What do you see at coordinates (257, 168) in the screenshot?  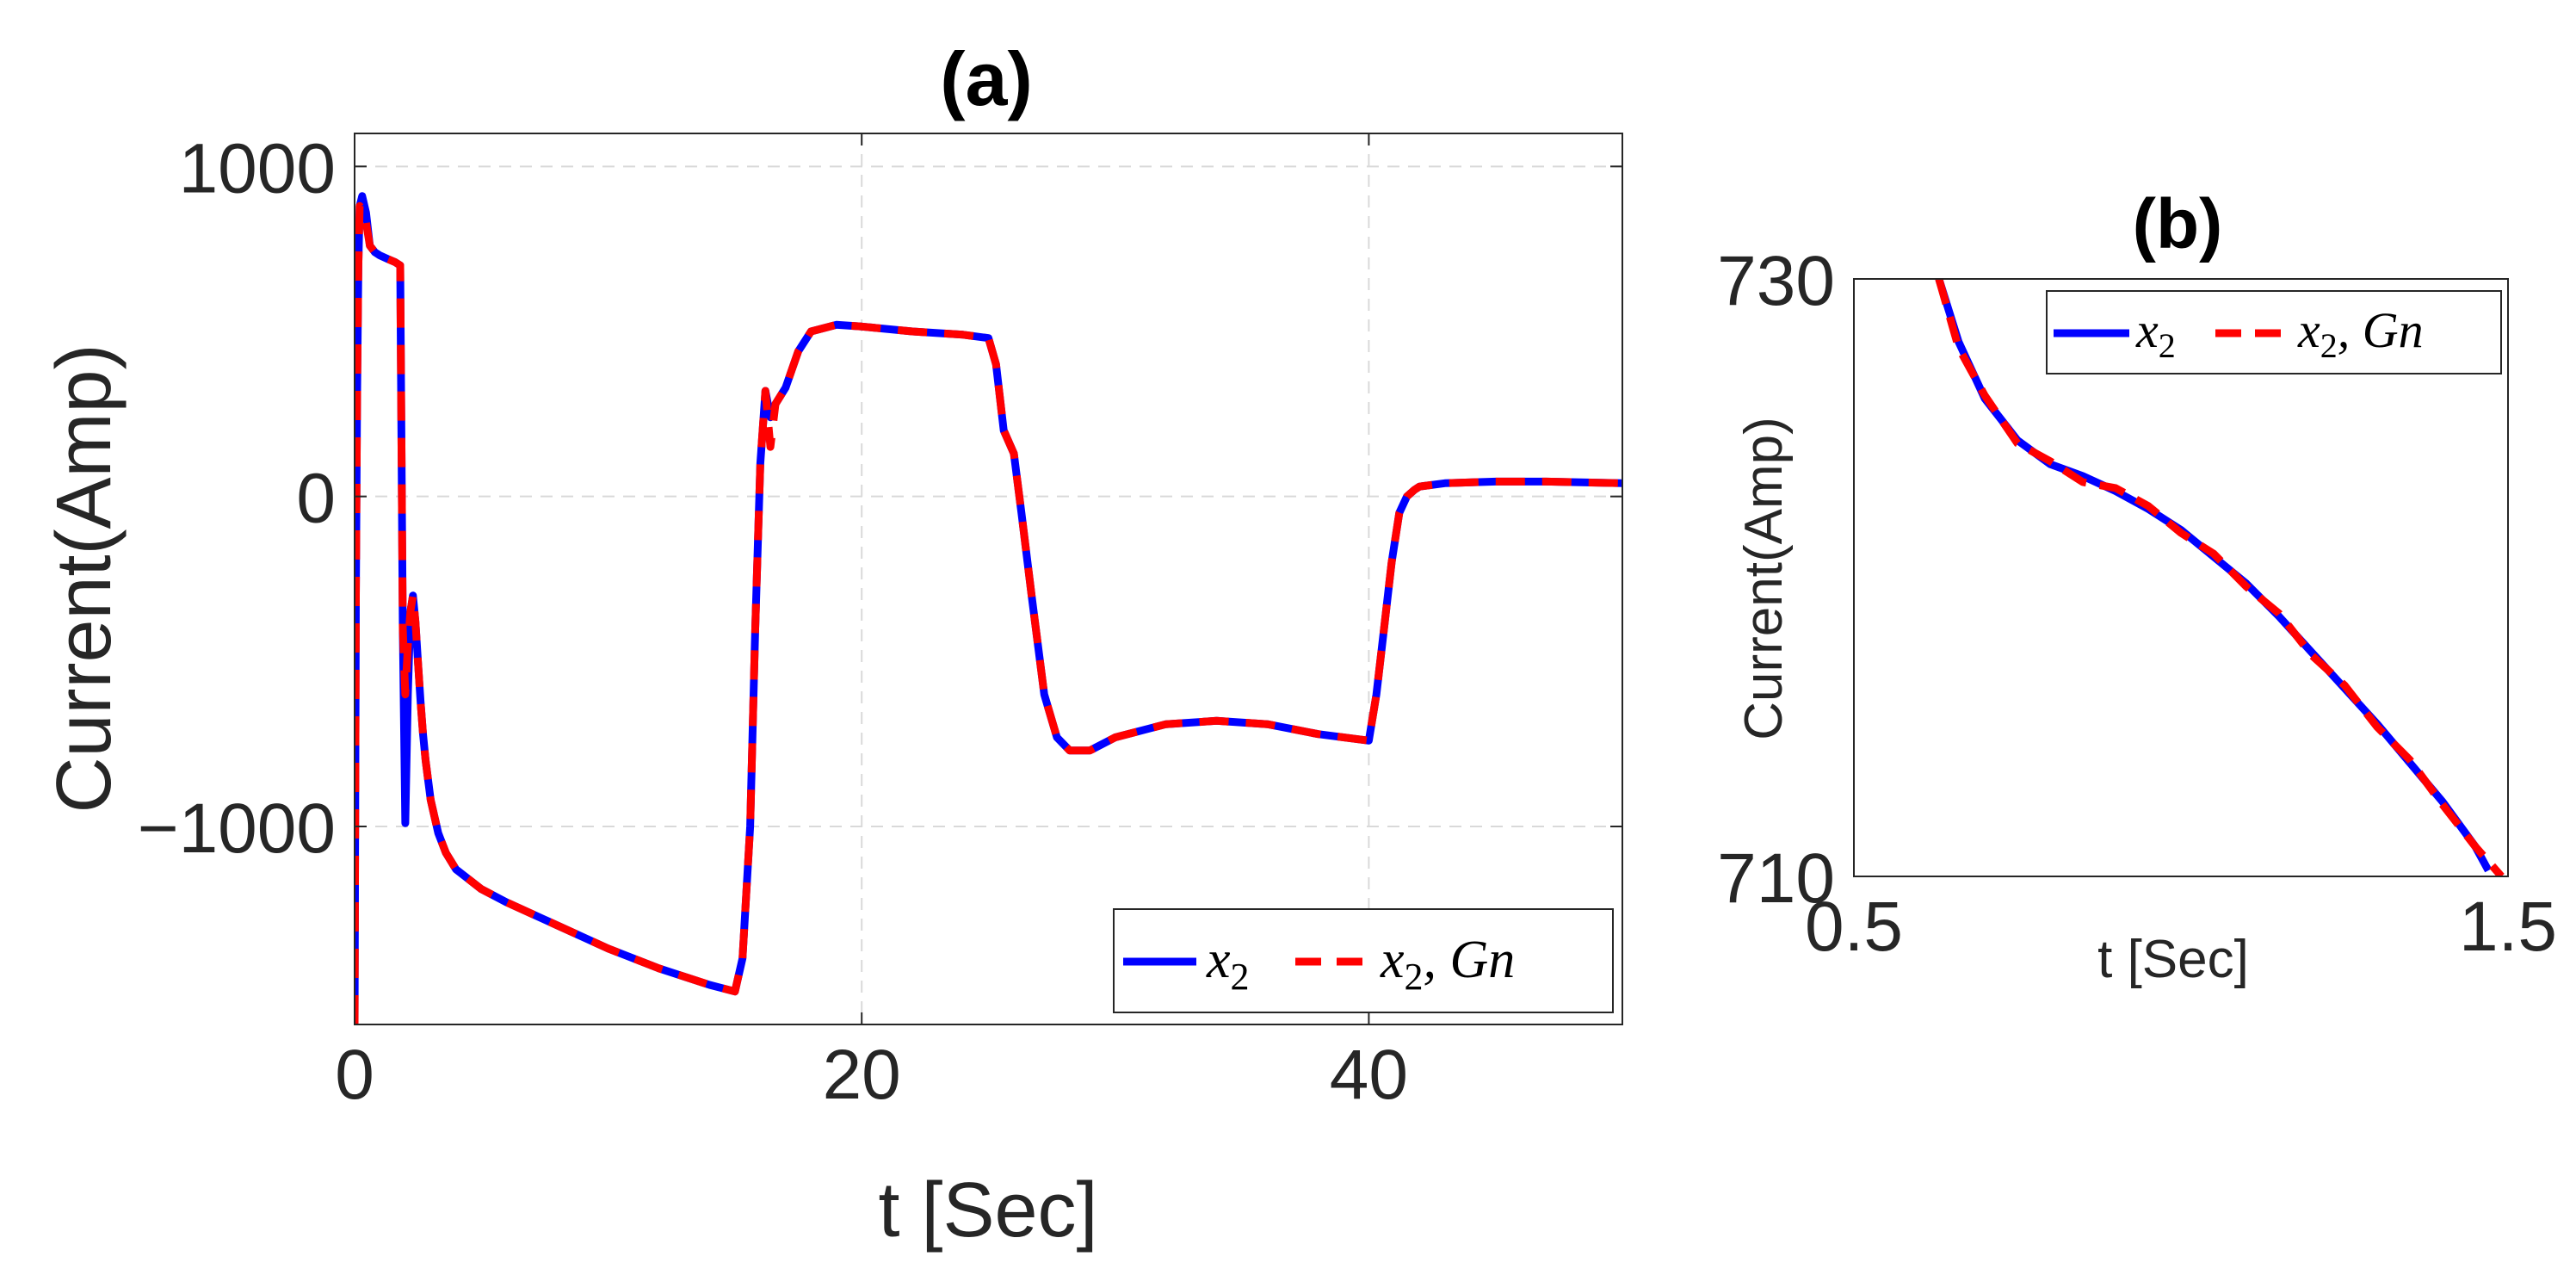 I see `chart-a-ytick-label: 1000` at bounding box center [257, 168].